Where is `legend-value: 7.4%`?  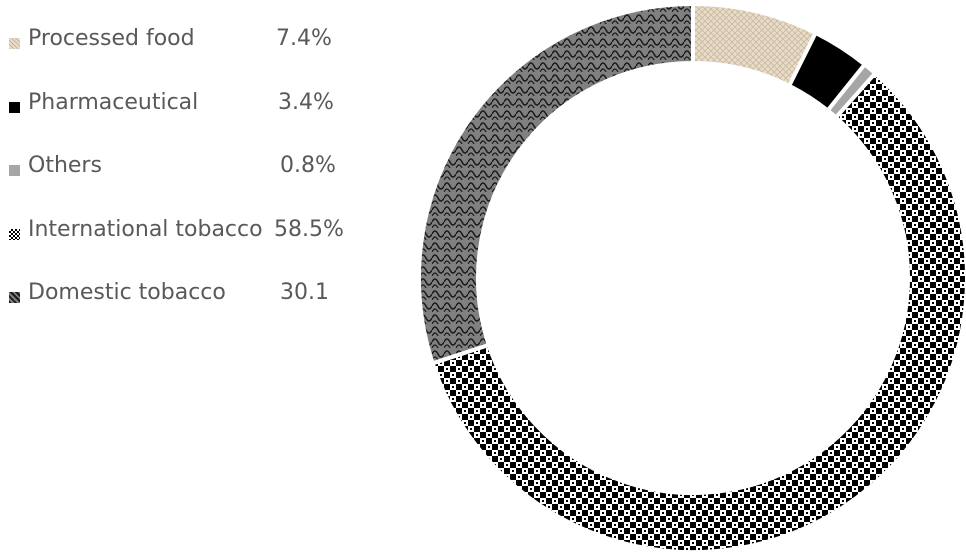
legend-value: 7.4% is located at coordinates (304, 38).